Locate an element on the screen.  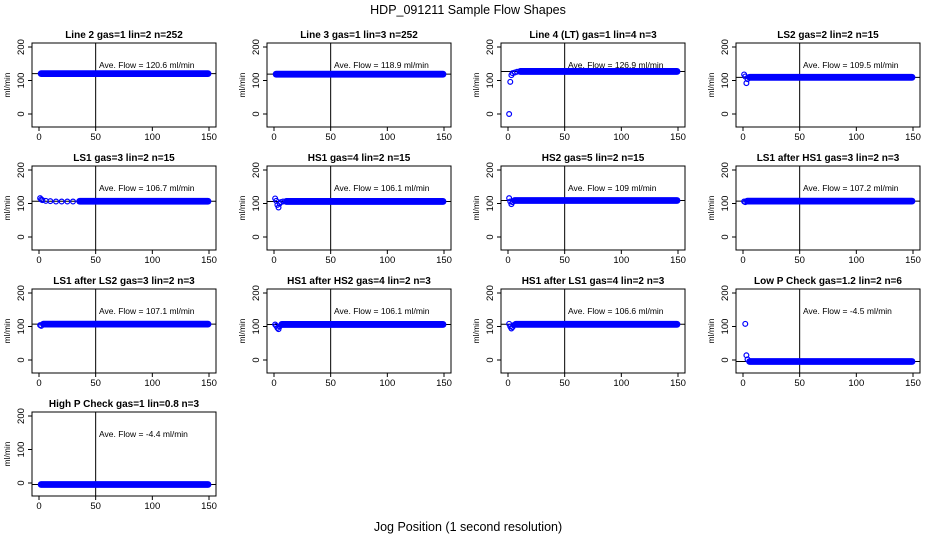
panel-title: Line 4 (LT) gas=1 lin=4 n=3 is located at coordinates (593, 35).